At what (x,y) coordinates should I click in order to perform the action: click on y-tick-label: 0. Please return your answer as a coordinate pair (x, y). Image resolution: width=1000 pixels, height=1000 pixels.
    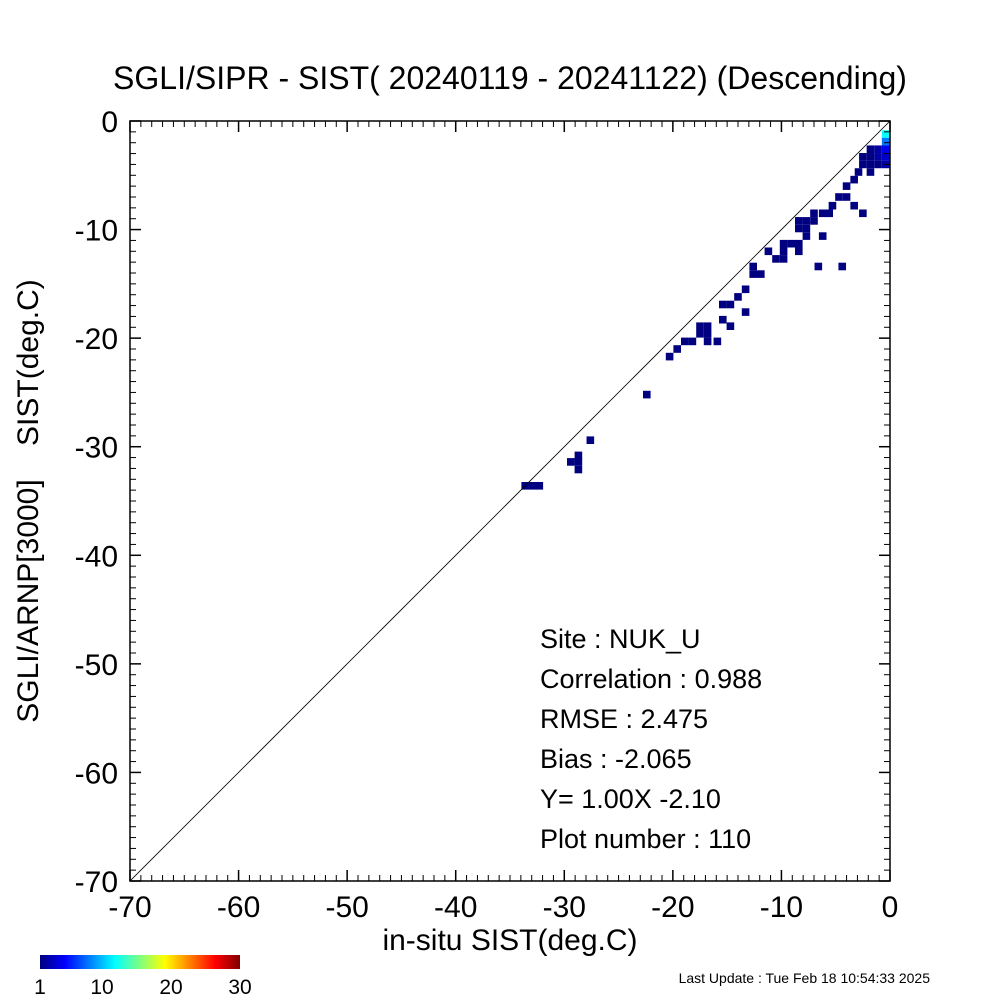
    Looking at the image, I should click on (109, 122).